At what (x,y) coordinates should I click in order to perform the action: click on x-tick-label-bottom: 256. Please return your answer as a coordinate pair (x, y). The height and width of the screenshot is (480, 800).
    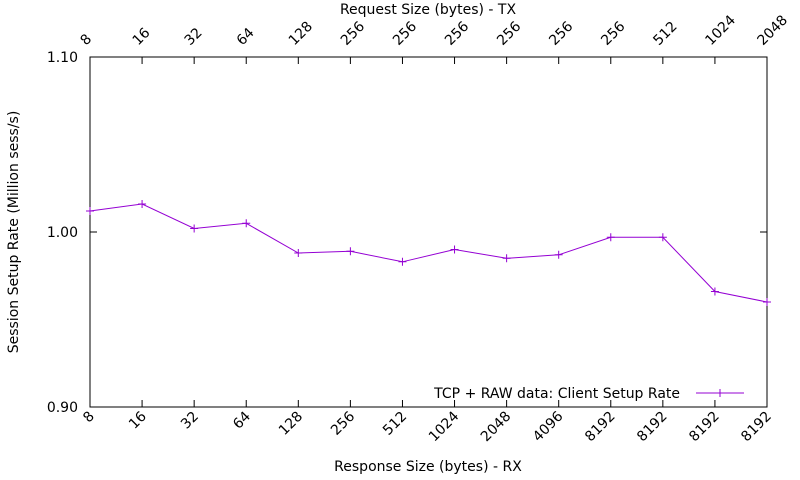
    Looking at the image, I should click on (343, 423).